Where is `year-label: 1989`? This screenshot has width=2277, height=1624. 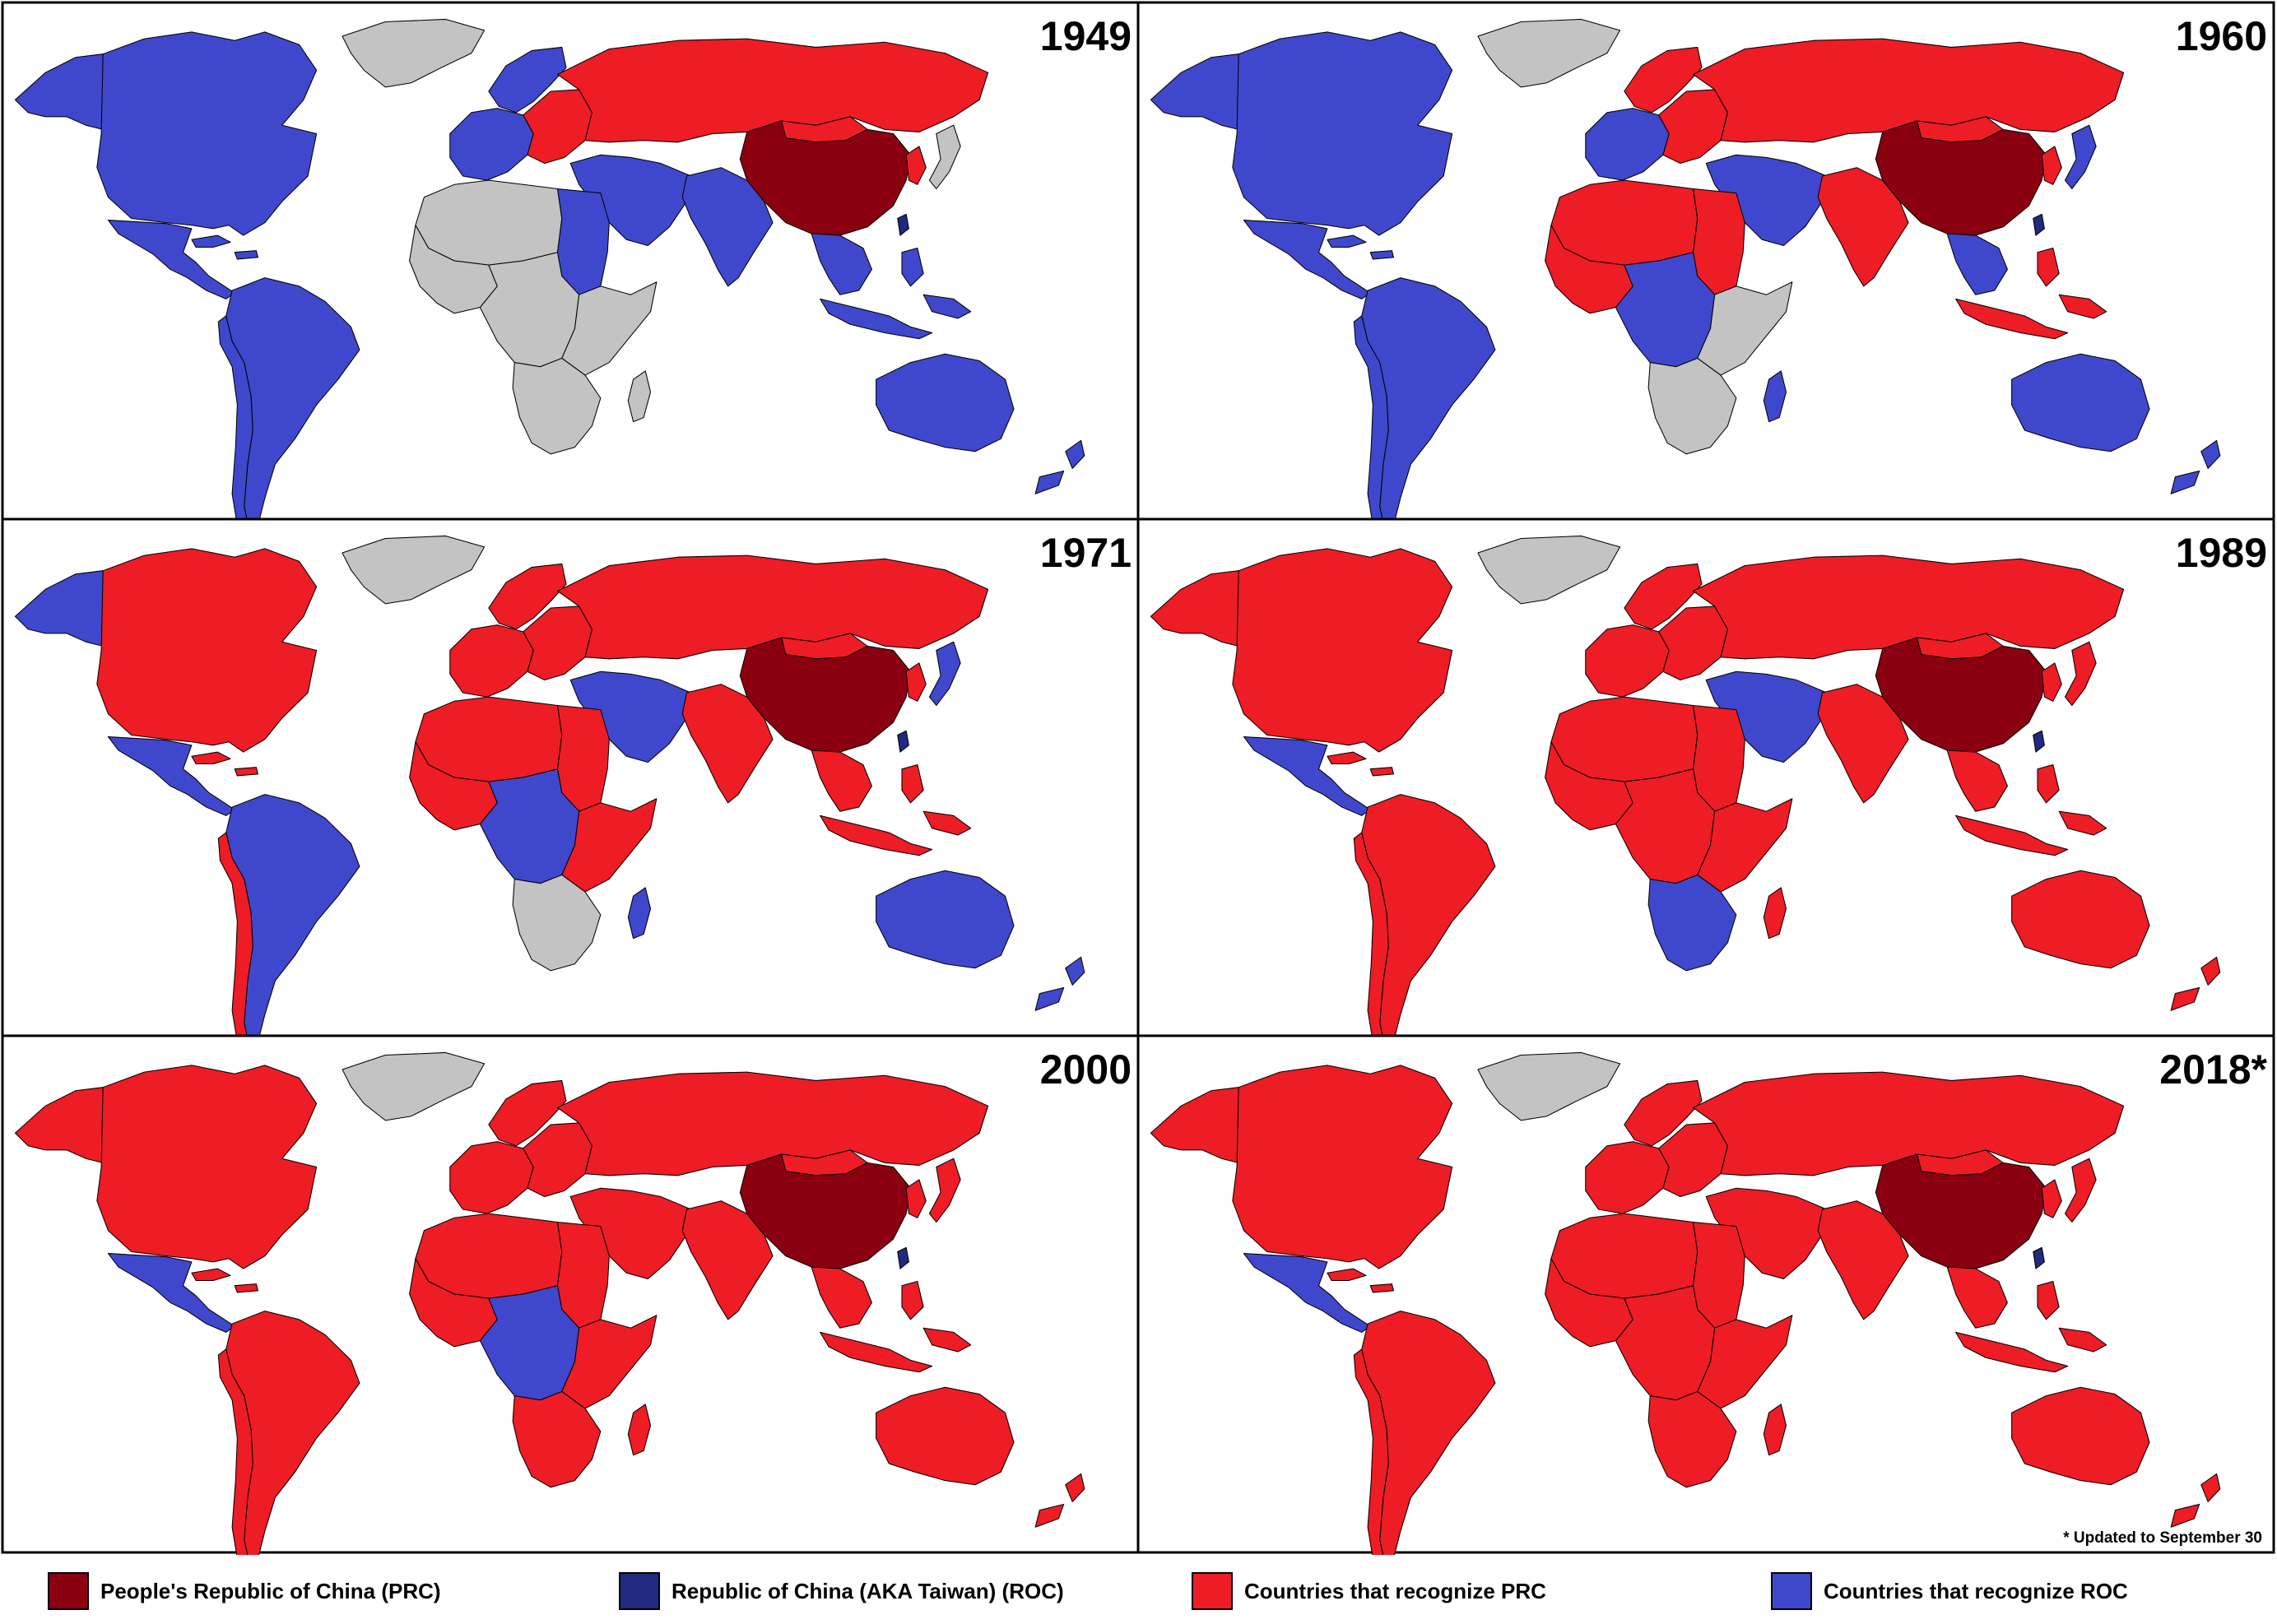
year-label: 1989 is located at coordinates (2221, 553).